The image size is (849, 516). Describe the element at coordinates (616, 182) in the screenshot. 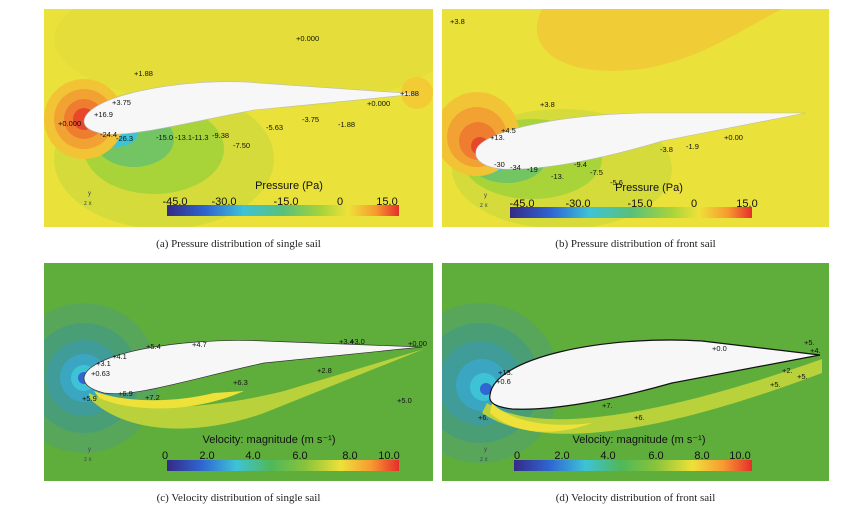

I see `contour-label: -5.6` at that location.